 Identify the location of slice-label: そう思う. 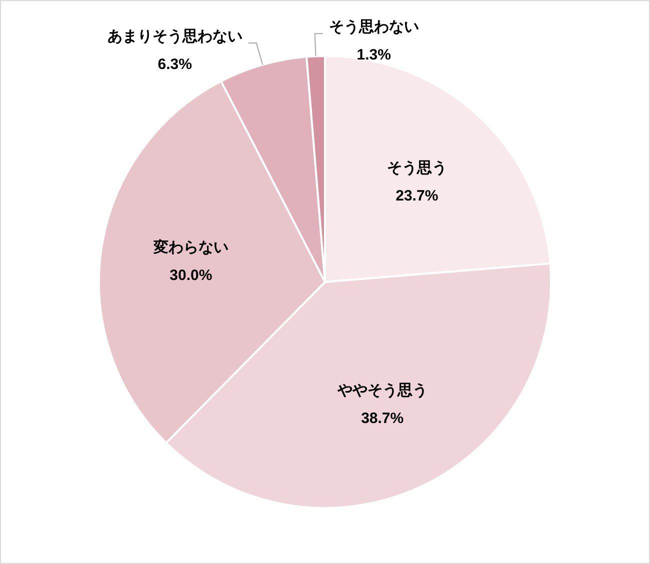
(416, 167).